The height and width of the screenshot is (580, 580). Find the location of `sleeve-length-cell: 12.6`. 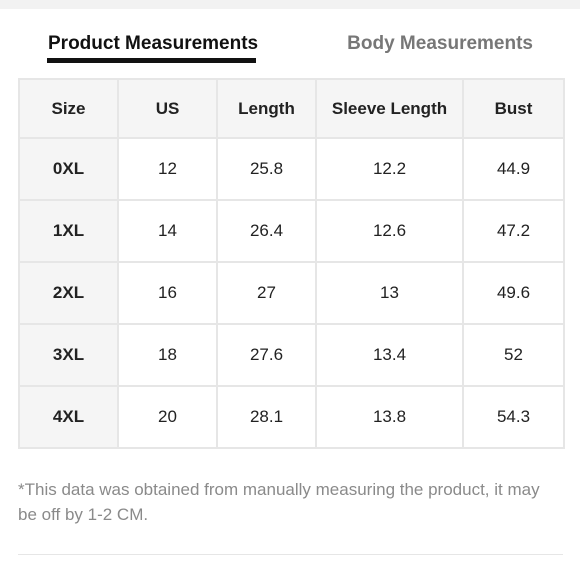

sleeve-length-cell: 12.6 is located at coordinates (389, 231).